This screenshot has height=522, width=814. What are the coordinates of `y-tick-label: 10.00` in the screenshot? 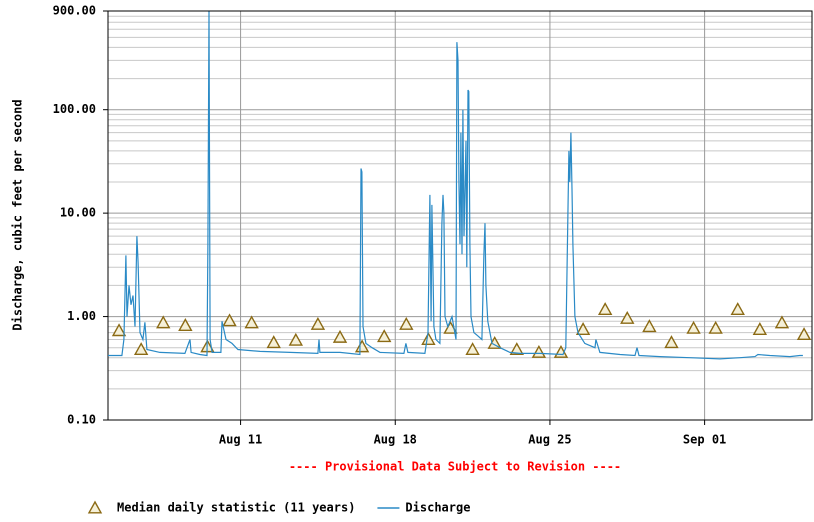 It's located at (78, 213).